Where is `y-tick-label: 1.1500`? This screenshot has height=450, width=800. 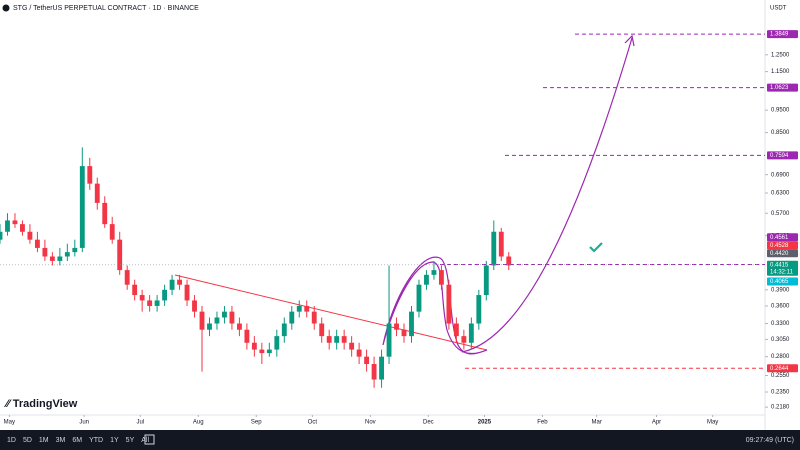
y-tick-label: 1.1500 is located at coordinates (780, 72).